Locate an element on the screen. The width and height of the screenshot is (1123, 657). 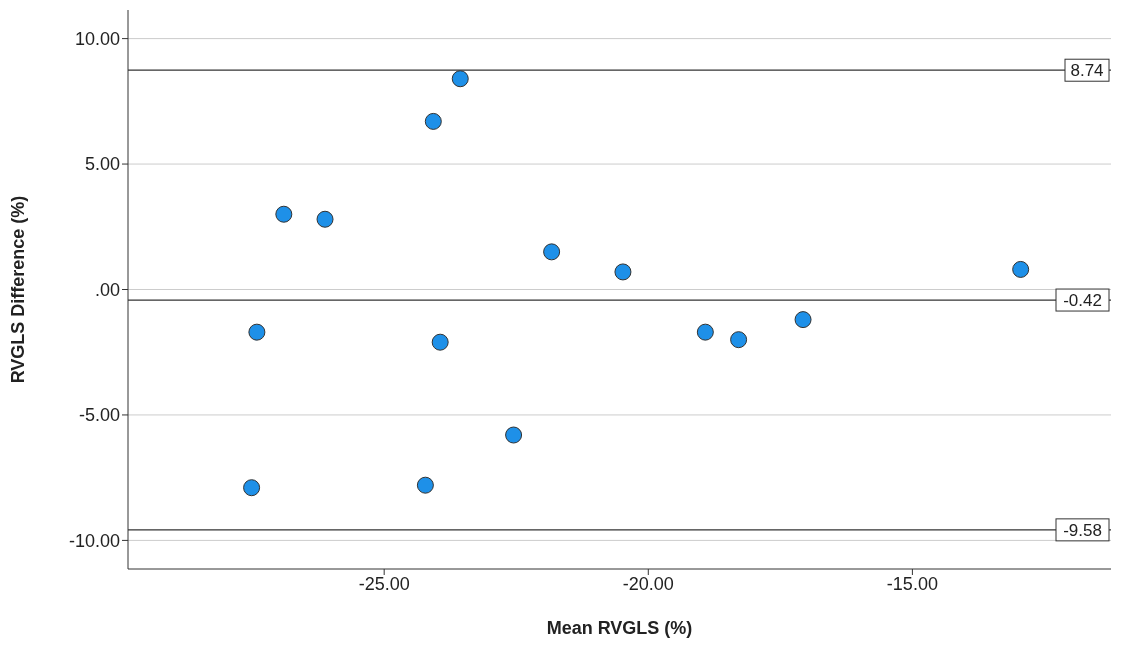
y-tick-label: -5.00 is located at coordinates (99, 415).